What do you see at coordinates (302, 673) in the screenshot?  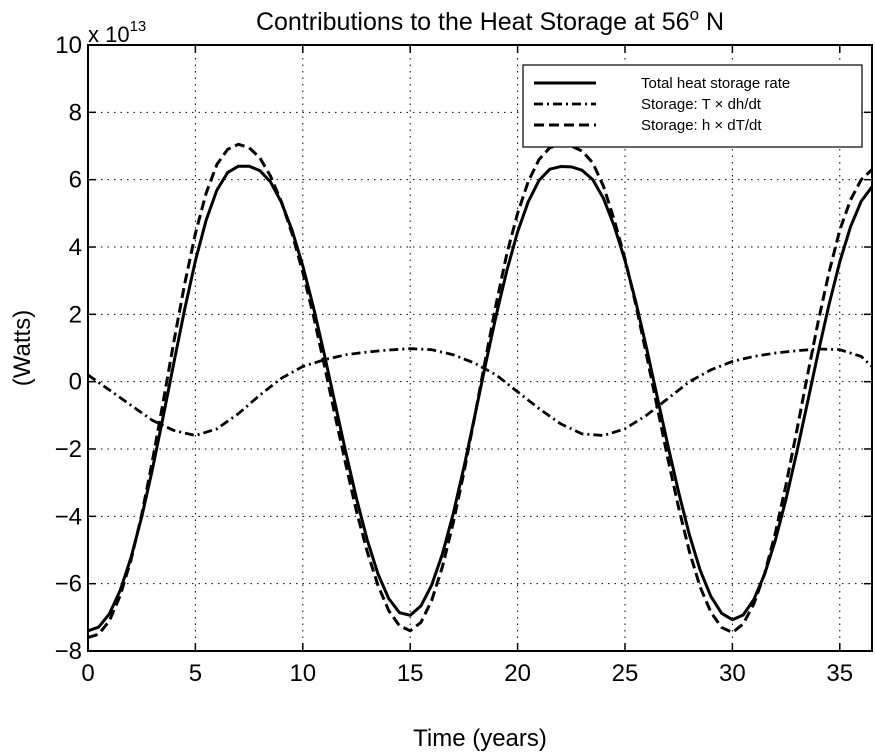 I see `x-tick-label: 10` at bounding box center [302, 673].